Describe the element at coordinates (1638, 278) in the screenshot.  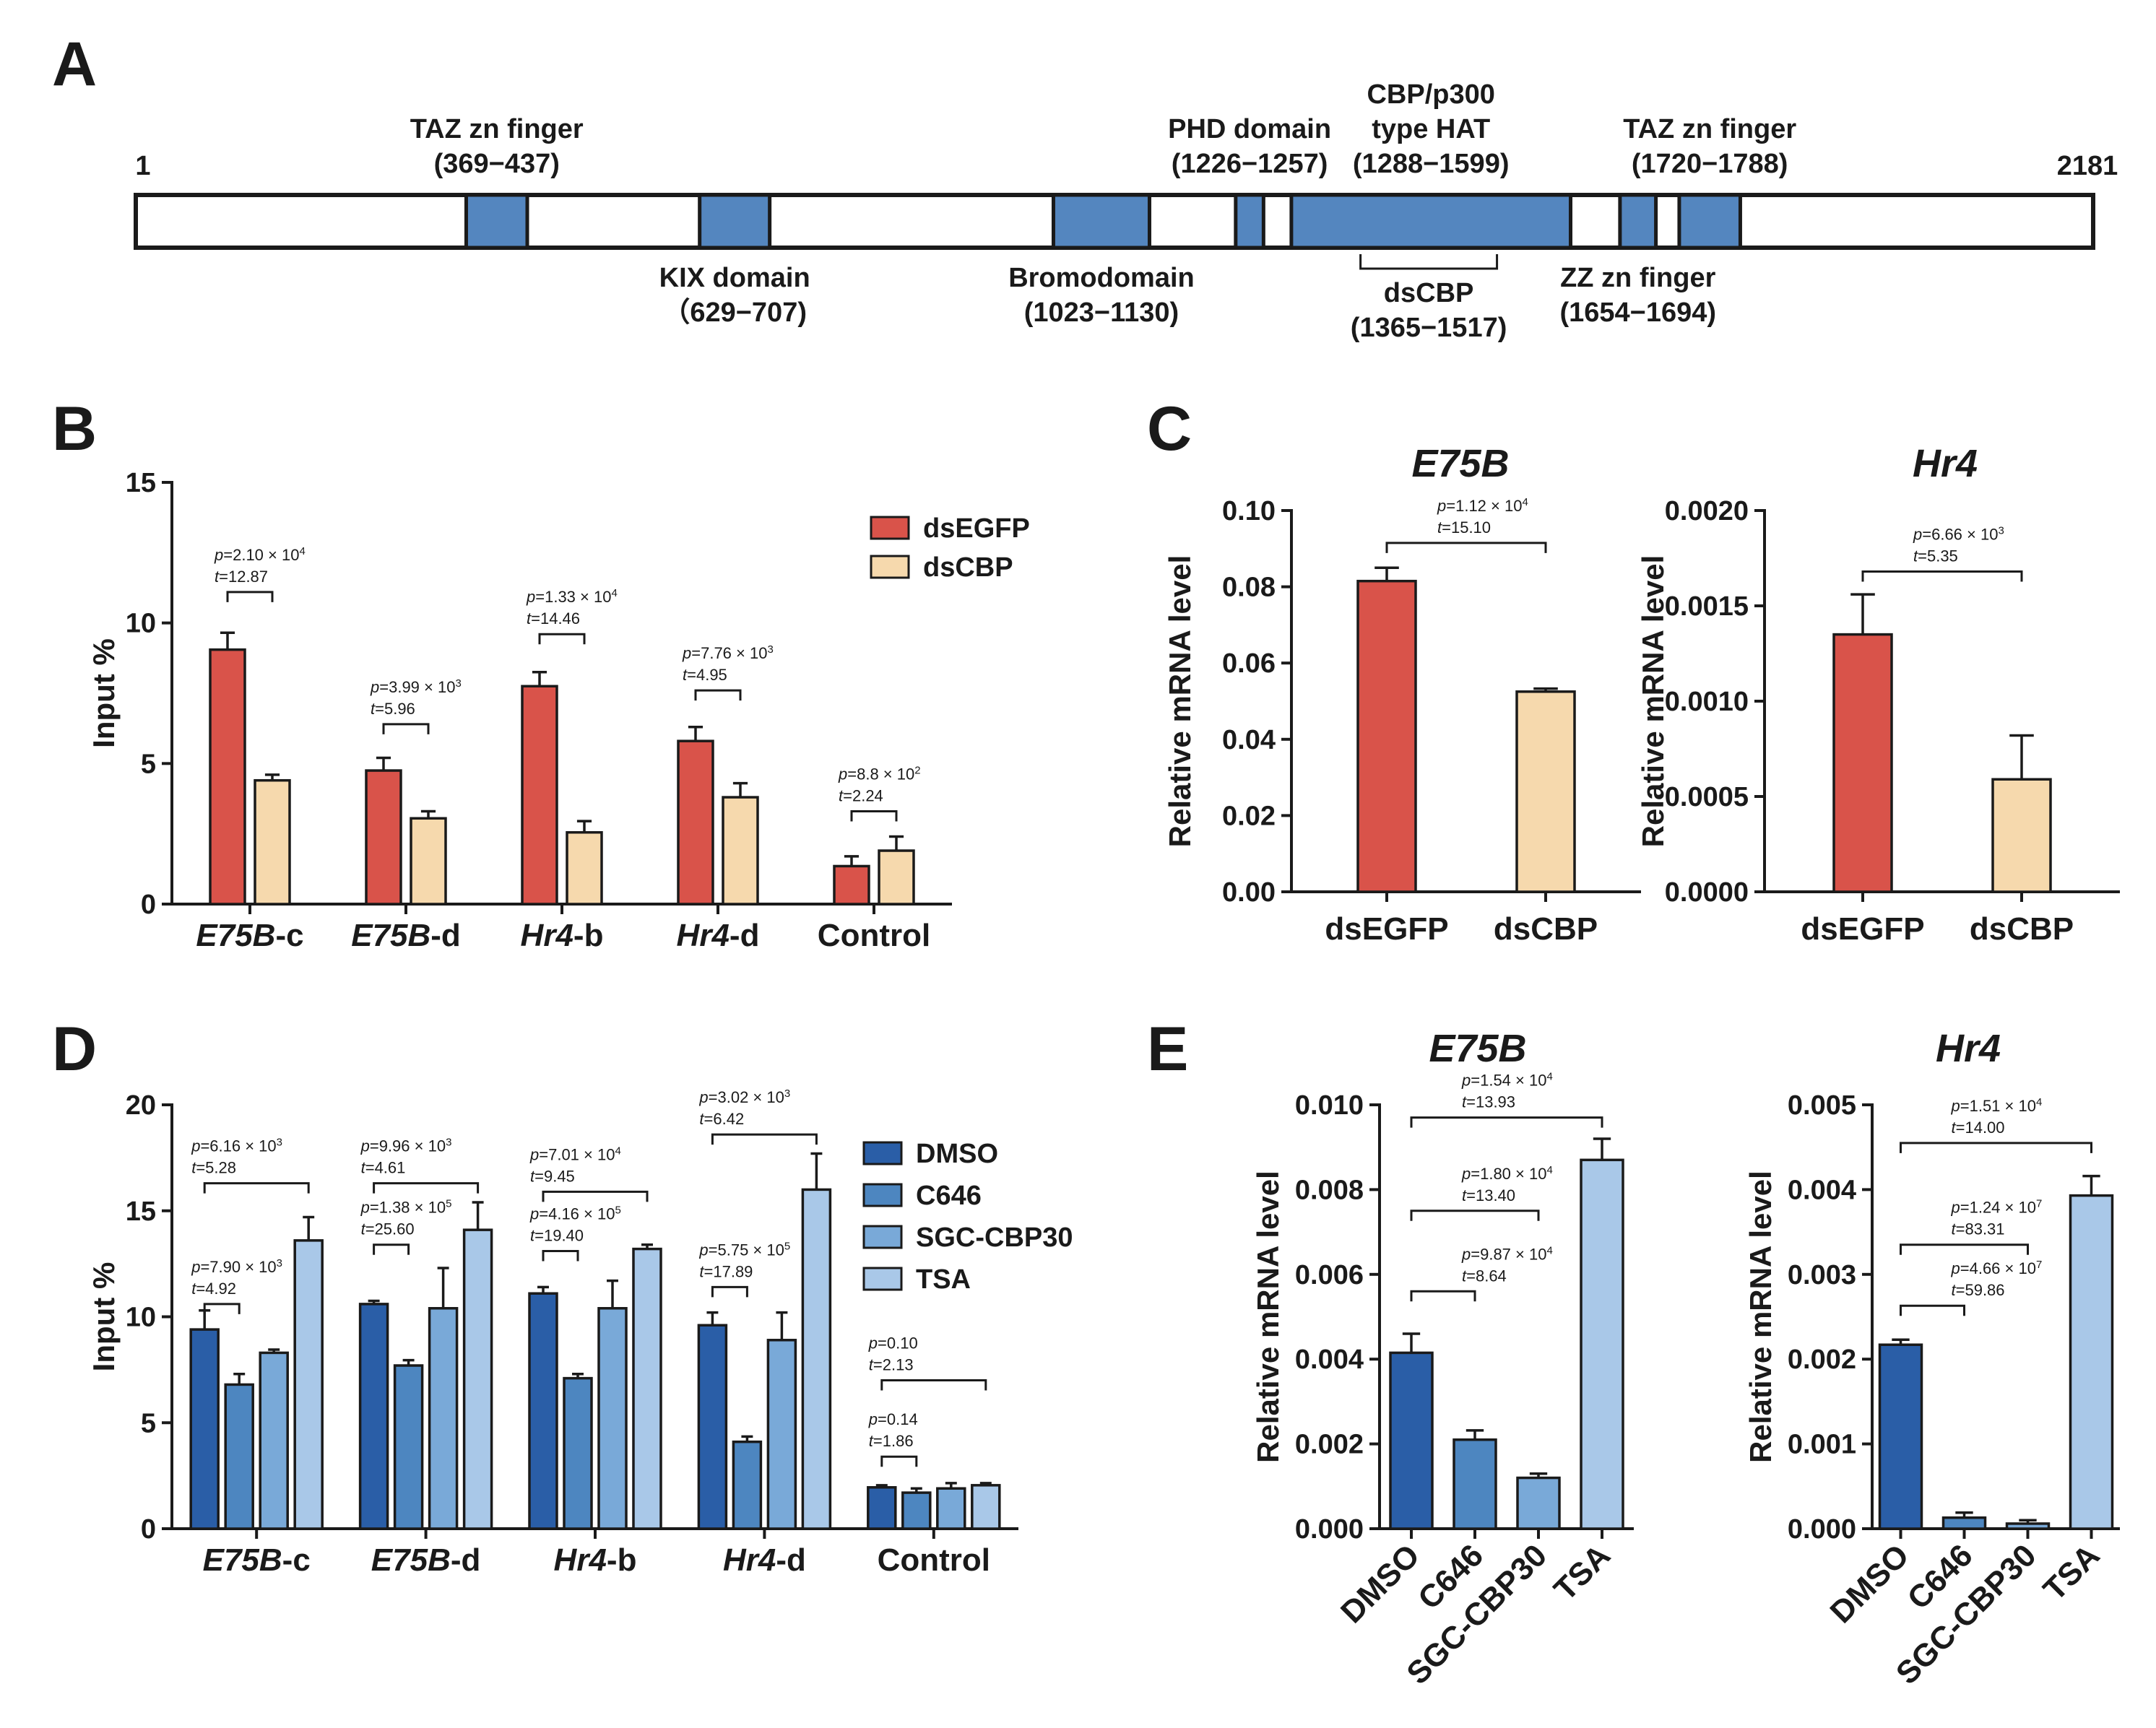
I see `domain-name: ZZ zn finger` at that location.